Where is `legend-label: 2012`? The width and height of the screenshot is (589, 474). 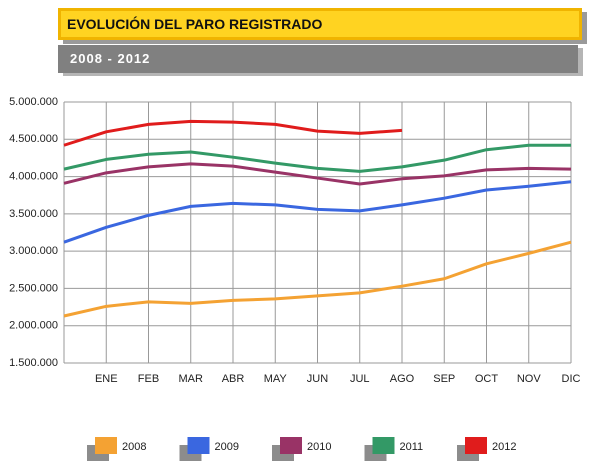 legend-label: 2012 is located at coordinates (504, 447).